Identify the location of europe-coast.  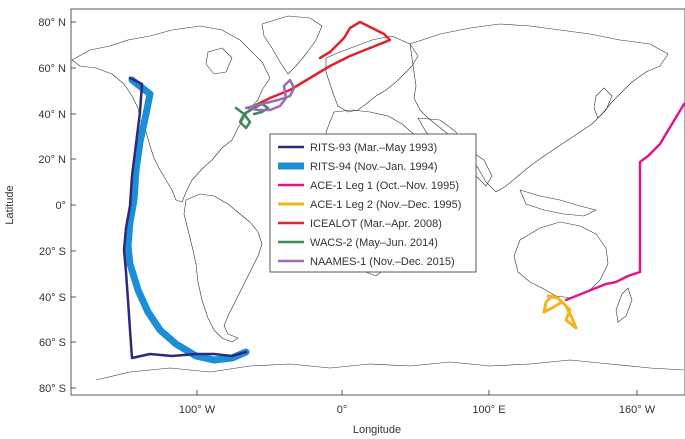
(372, 74).